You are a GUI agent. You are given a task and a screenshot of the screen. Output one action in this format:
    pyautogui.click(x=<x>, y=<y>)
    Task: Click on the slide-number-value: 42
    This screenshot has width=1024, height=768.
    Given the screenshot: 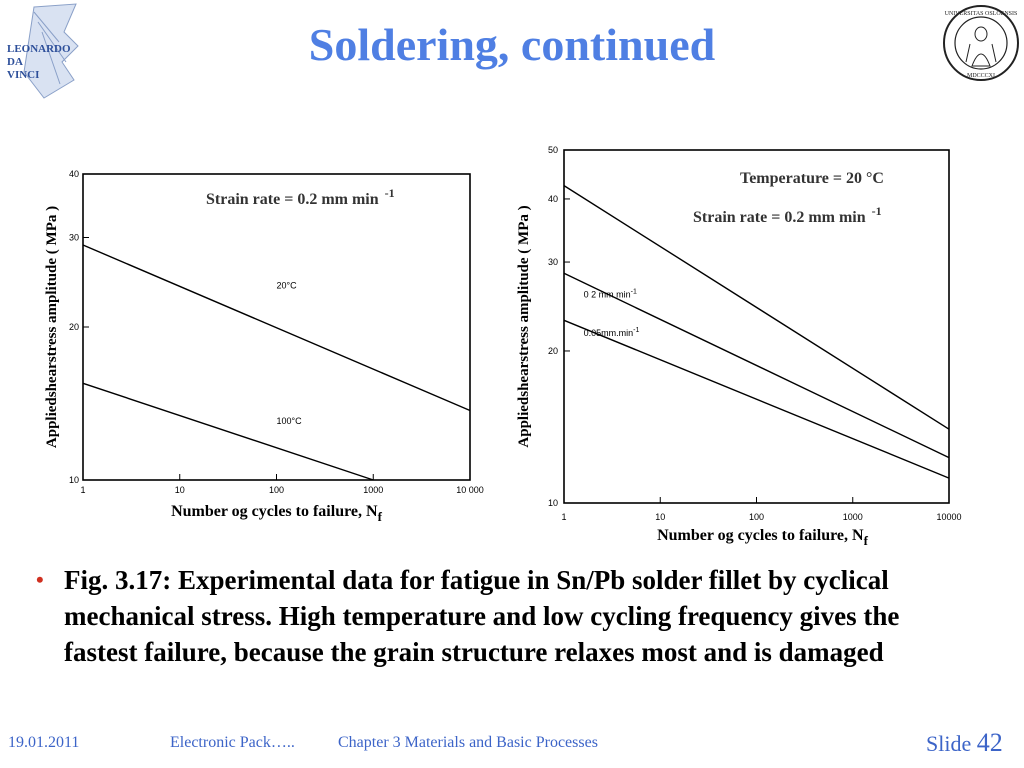 What is the action you would take?
    pyautogui.click(x=989, y=742)
    